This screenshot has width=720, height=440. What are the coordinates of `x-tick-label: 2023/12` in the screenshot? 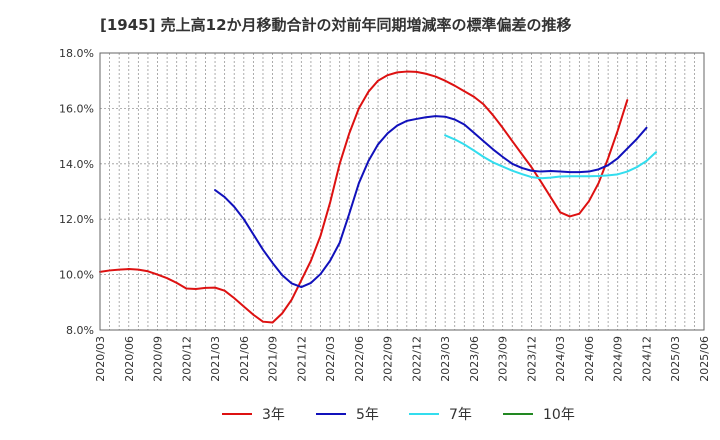 It's located at (531, 359).